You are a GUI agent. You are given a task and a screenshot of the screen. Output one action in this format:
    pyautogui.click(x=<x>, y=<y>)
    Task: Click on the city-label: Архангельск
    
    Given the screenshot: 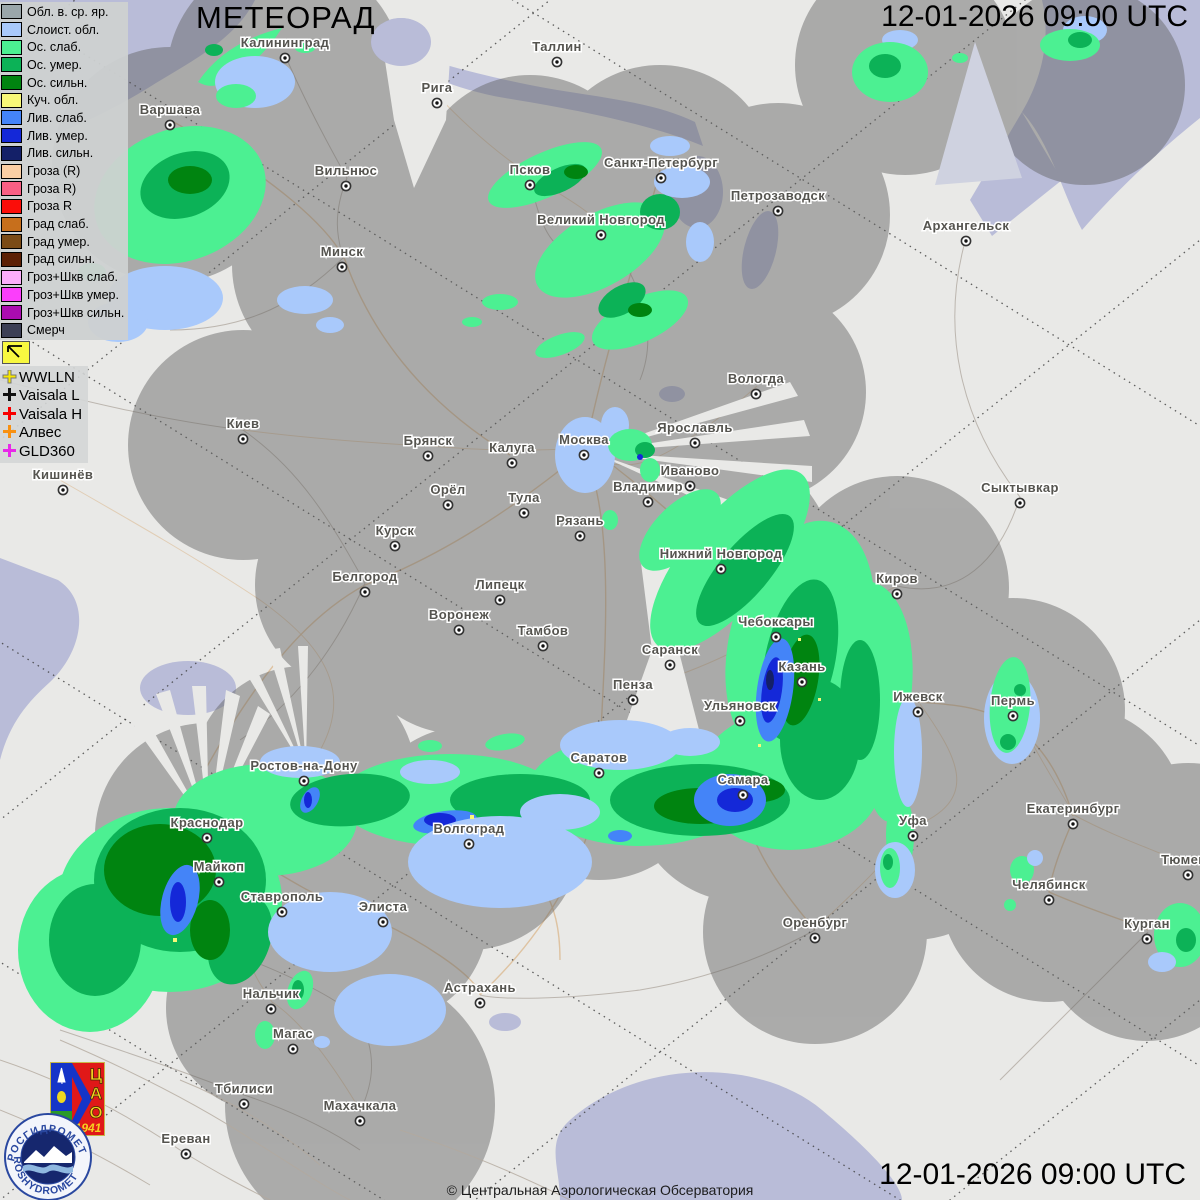 What is the action you would take?
    pyautogui.click(x=966, y=225)
    